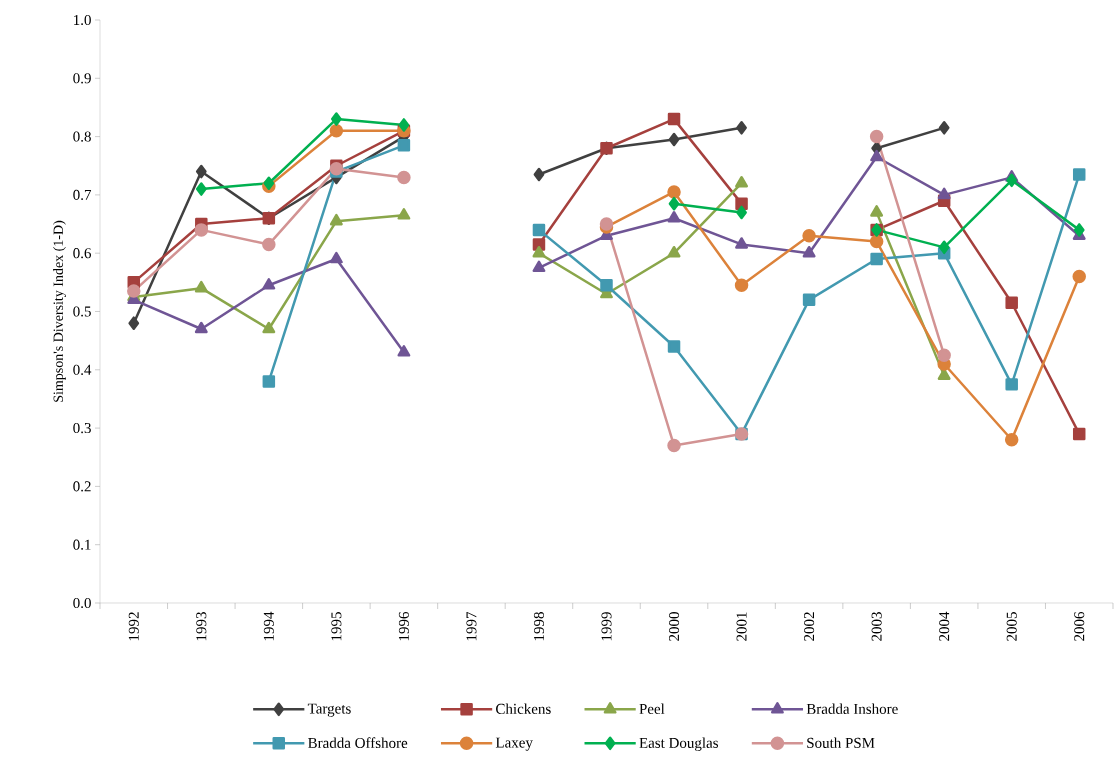  I want to click on x-tick-label: 2003, so click(876, 626).